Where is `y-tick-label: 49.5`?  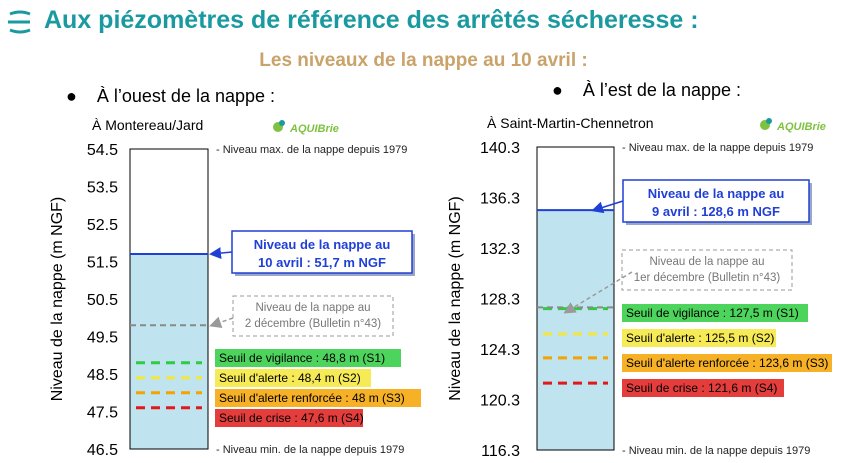
y-tick-label: 49.5 is located at coordinates (102, 338).